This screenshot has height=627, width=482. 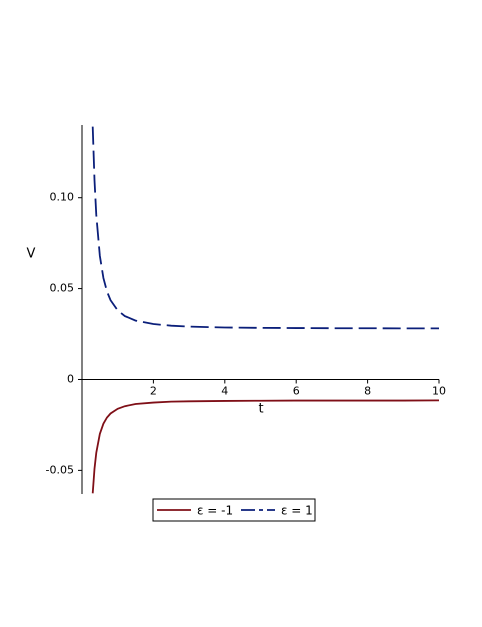 I want to click on series-line, so click(x=265, y=446).